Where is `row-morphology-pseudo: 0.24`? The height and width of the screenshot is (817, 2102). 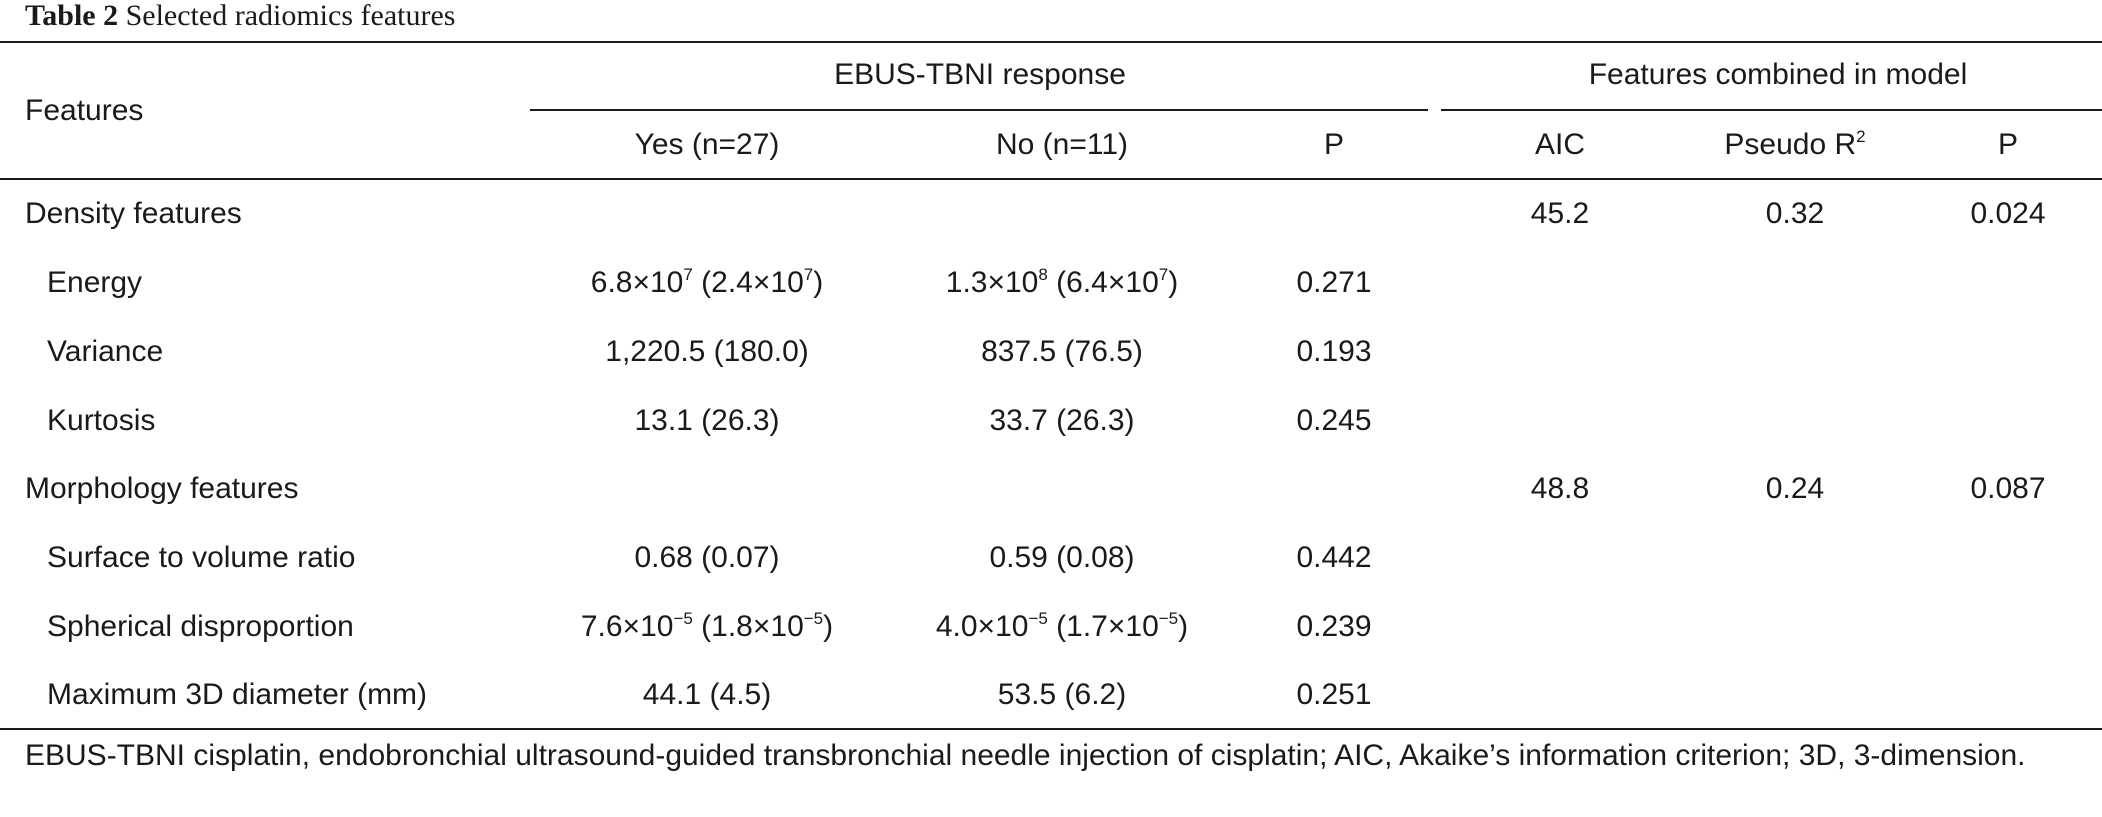
row-morphology-pseudo: 0.24 is located at coordinates (1795, 488).